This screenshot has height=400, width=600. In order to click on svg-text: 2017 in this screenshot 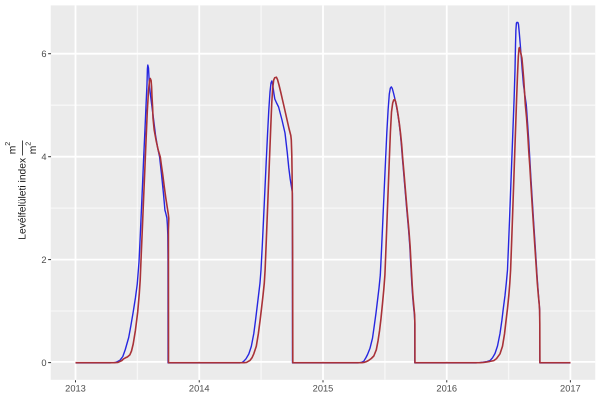, I will do `click(570, 388)`.